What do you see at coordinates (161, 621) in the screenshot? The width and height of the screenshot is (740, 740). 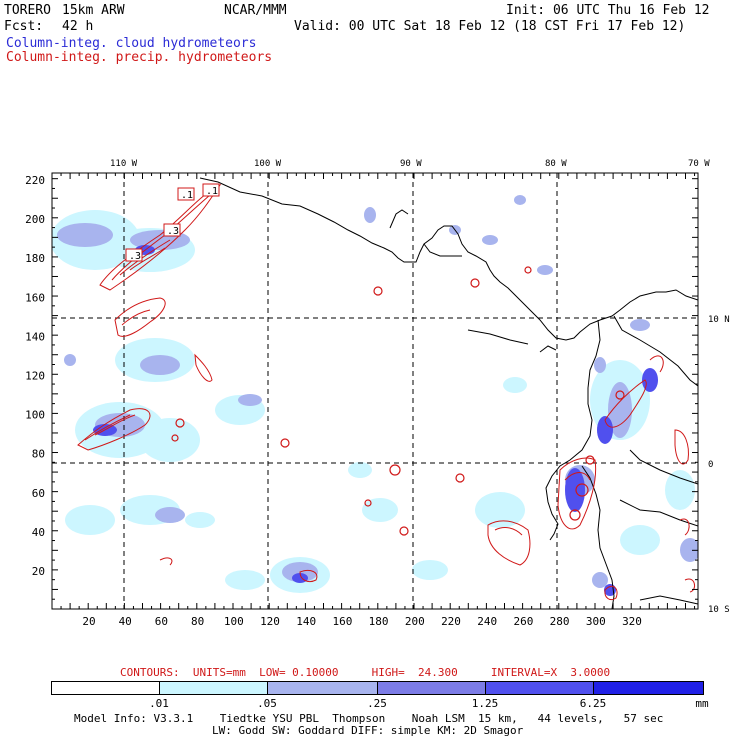 I see `x-tick-label: 60` at bounding box center [161, 621].